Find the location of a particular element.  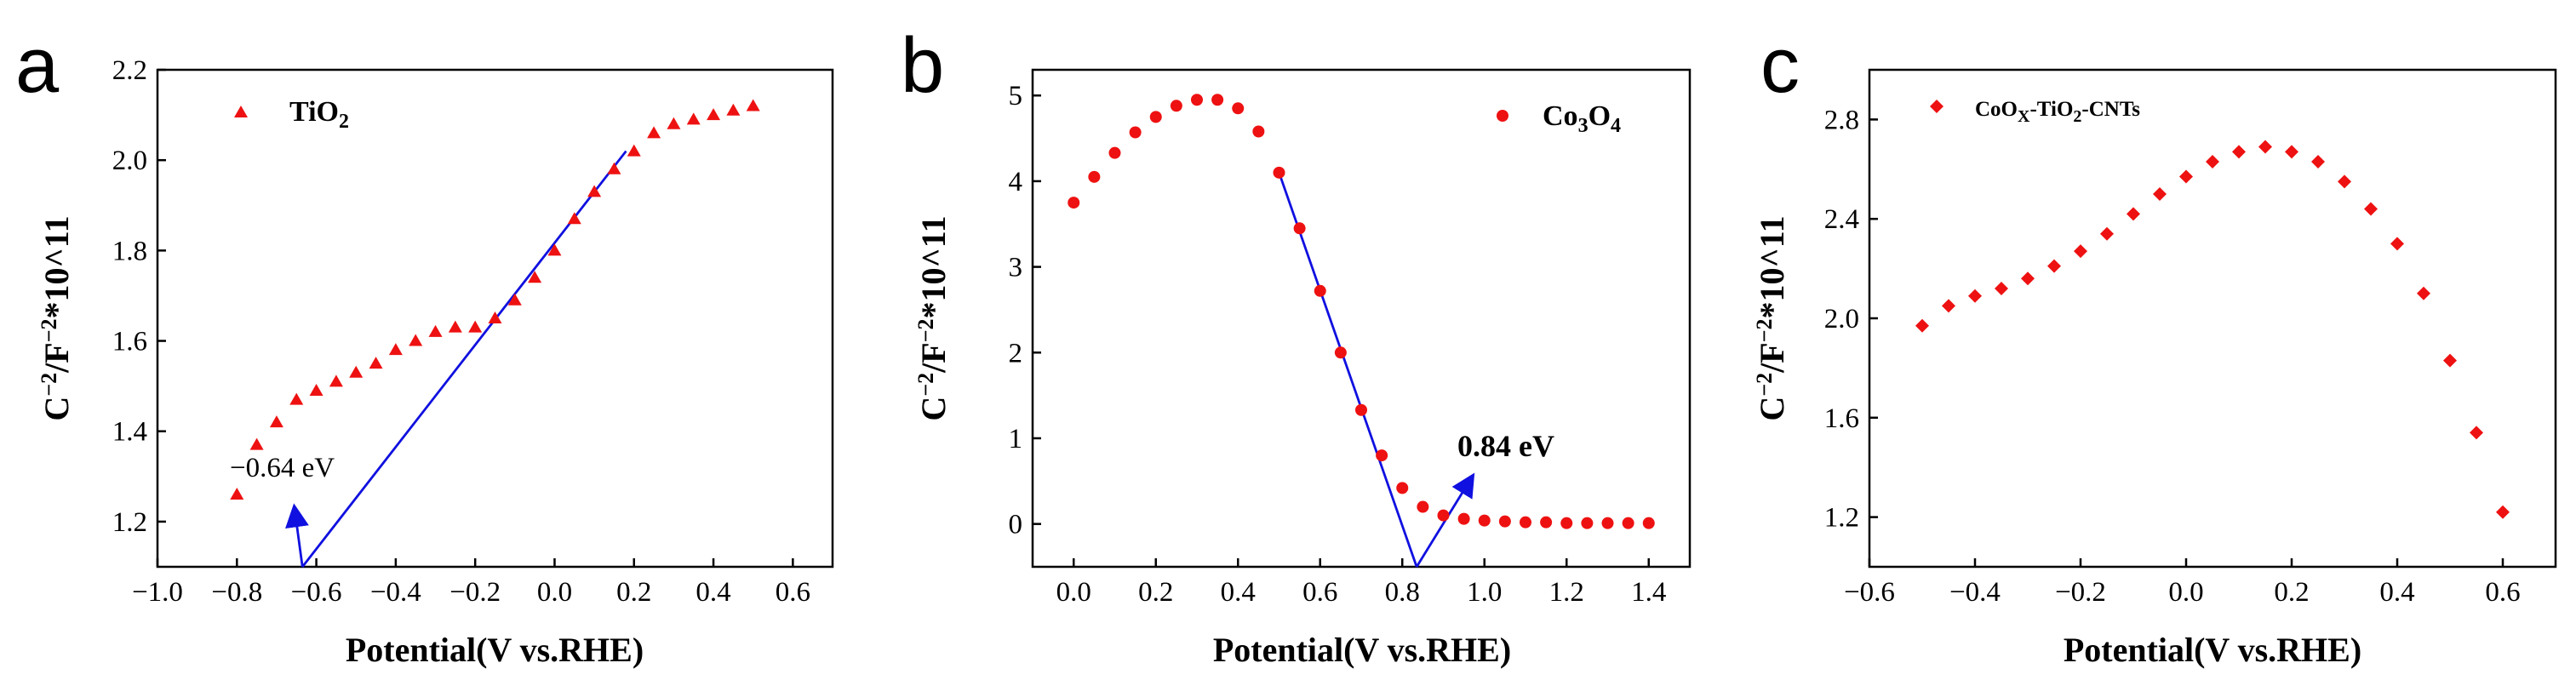

legend-label-c: CoOX-TiO2-CNTs is located at coordinates (2057, 112).